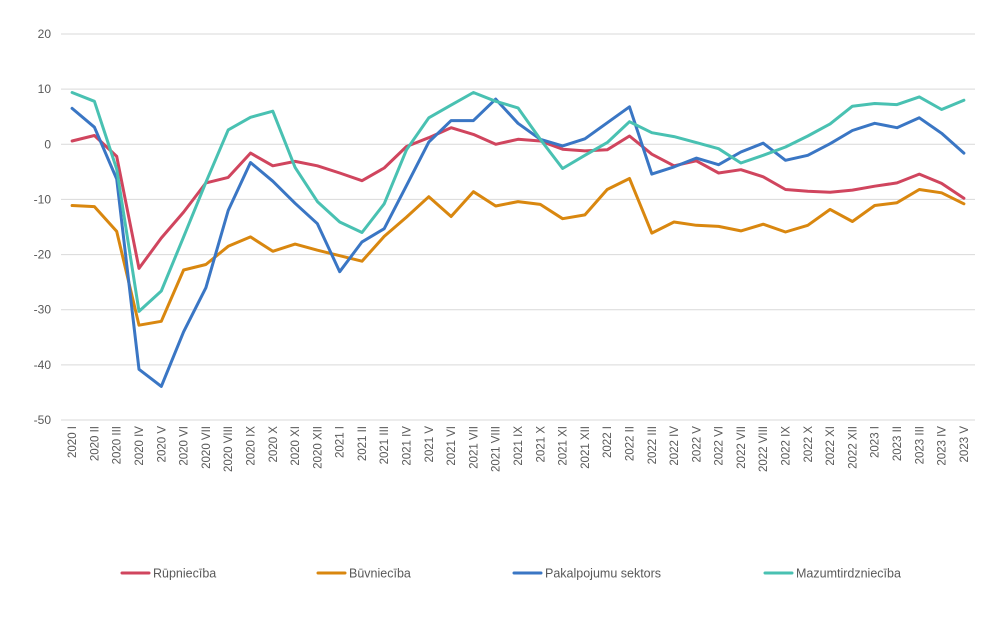  I want to click on x-tick-label: 2021 XI, so click(564, 446).